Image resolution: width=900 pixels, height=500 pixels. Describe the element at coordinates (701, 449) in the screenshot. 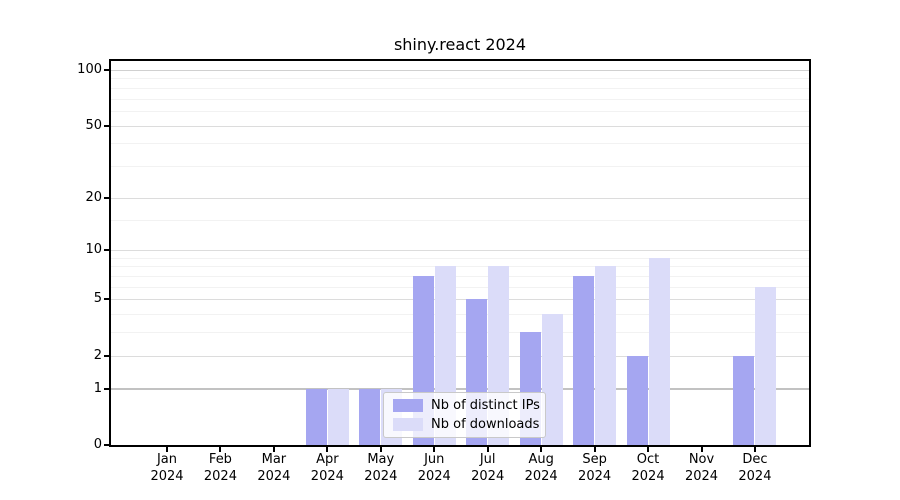

I see `x-tick-mark-nov` at that location.